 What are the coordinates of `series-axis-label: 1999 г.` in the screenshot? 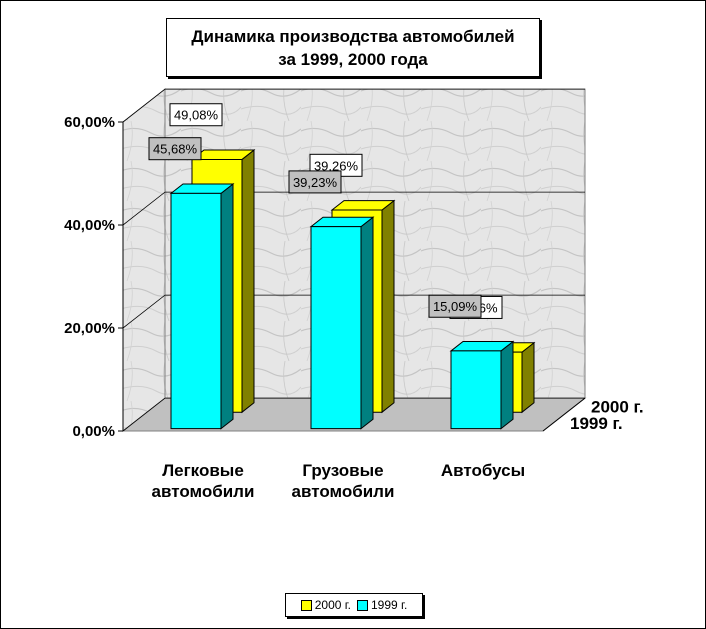 It's located at (596, 423).